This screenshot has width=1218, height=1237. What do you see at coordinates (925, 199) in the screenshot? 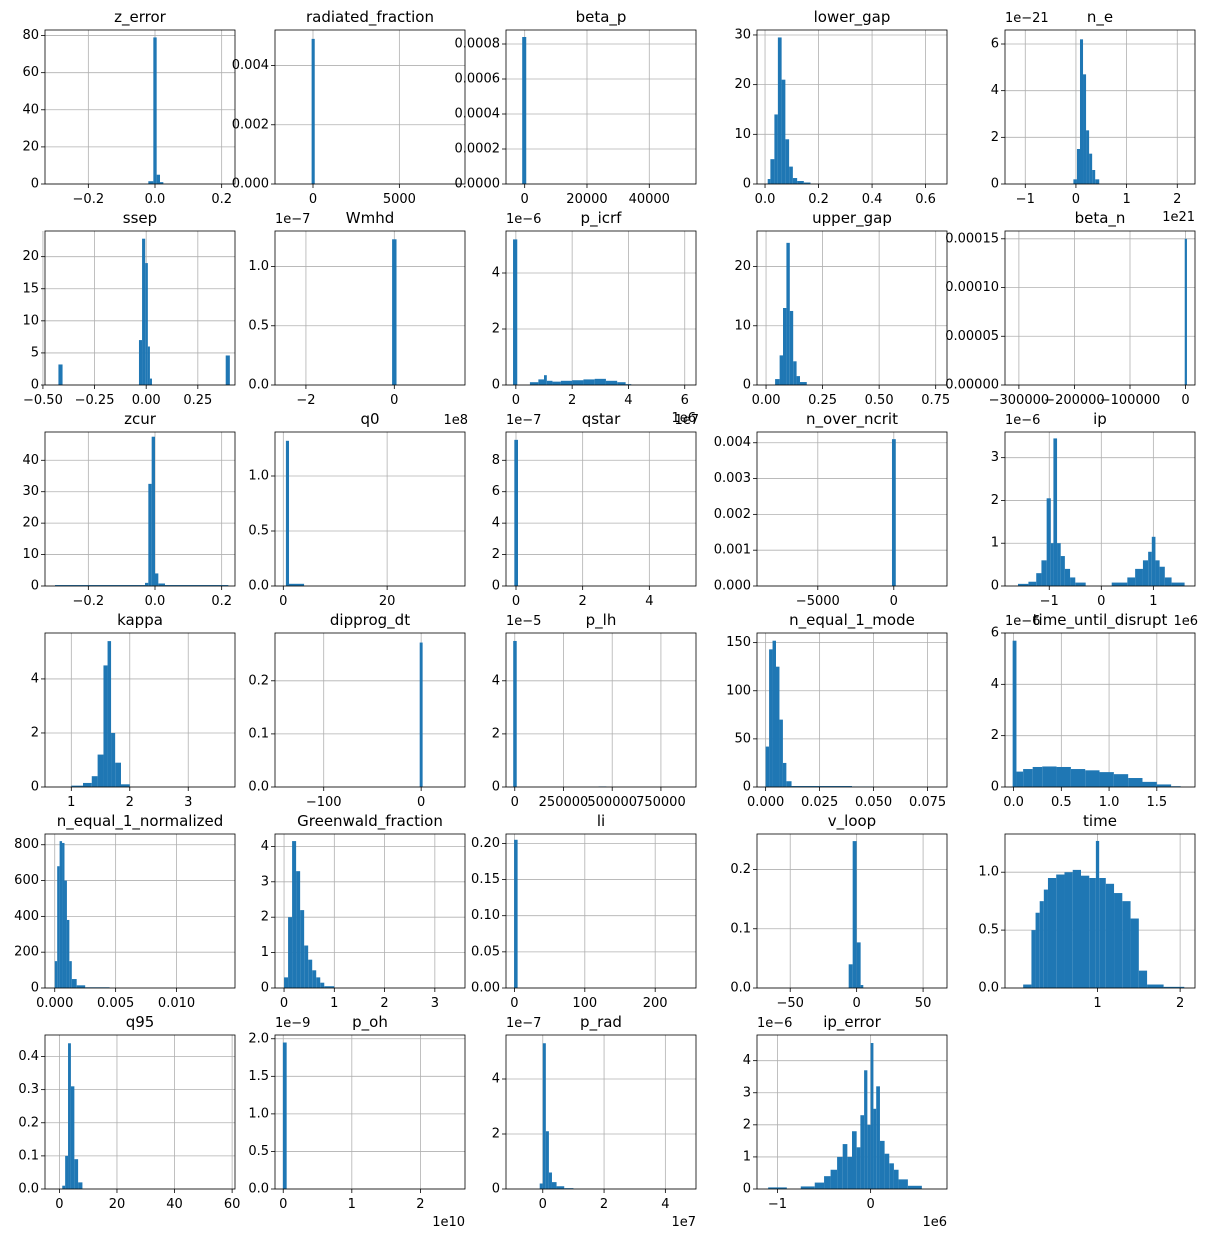
I see `x-tick-label: 0.6` at bounding box center [925, 199].